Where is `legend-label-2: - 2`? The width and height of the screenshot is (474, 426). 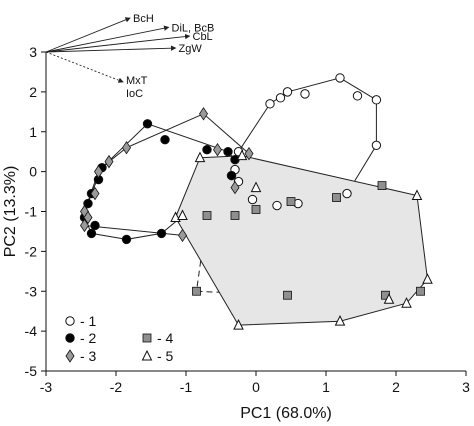 legend-label-2: - 2 is located at coordinates (88, 338).